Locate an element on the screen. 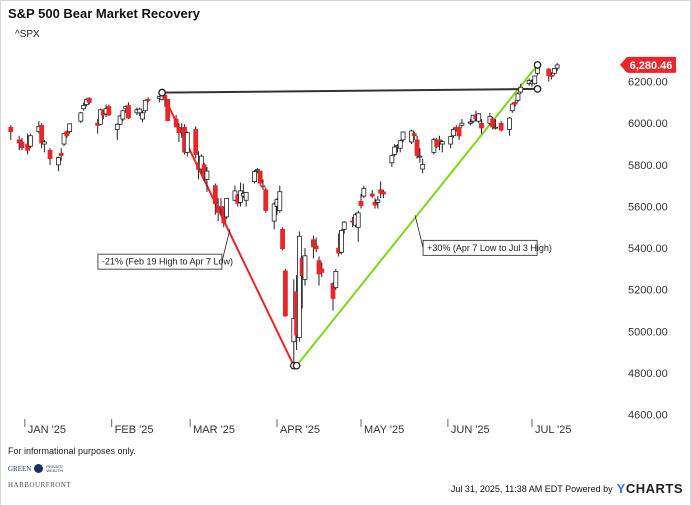 The height and width of the screenshot is (506, 691). level-line is located at coordinates (350, 90).